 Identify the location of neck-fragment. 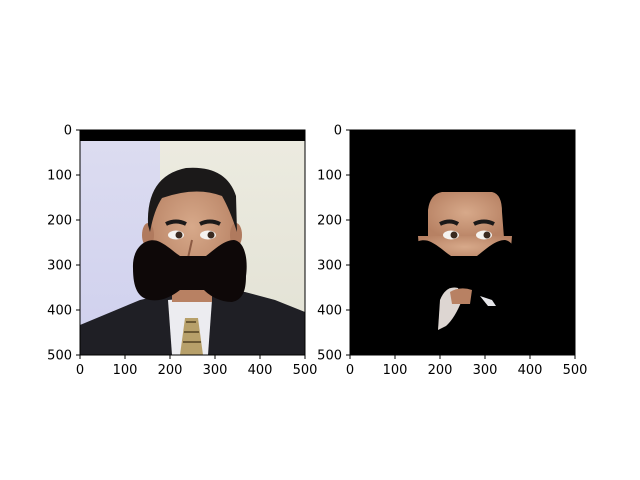
(461, 296).